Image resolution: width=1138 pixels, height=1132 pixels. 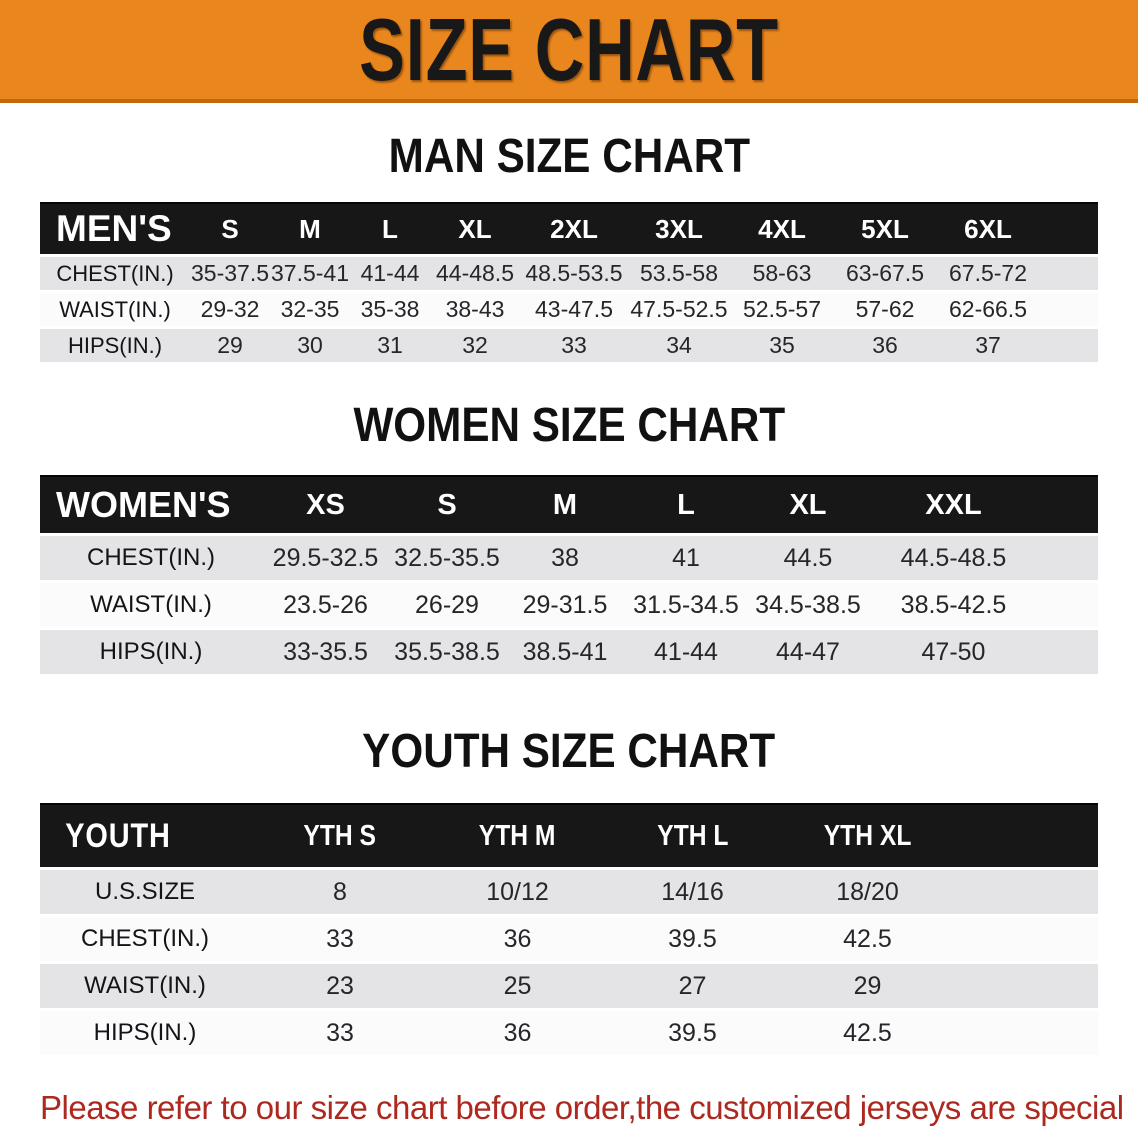 I want to click on men-size-cell: 34, so click(x=679, y=344).